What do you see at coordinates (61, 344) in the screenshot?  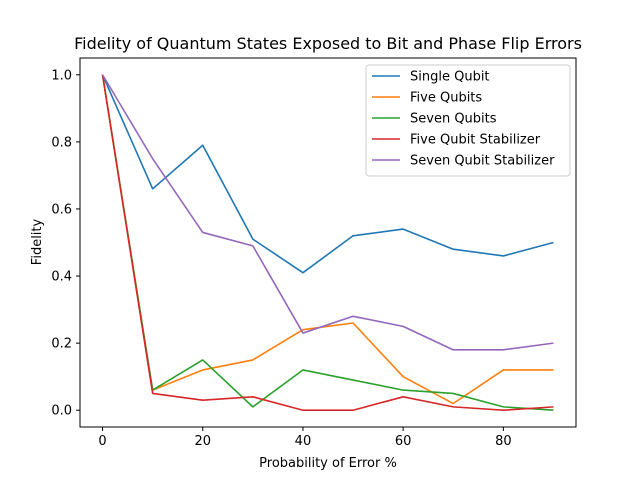 I see `y-tick-label: 0.2` at bounding box center [61, 344].